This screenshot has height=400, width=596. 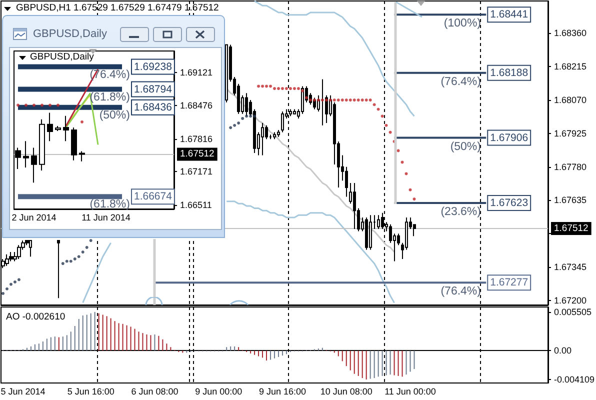 What do you see at coordinates (570, 300) in the screenshot?
I see `y-tick-label: 1.67200` at bounding box center [570, 300].